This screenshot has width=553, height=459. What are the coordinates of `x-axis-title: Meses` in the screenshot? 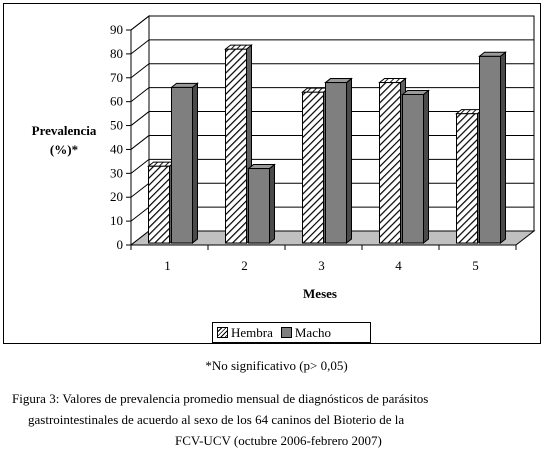 It's located at (320, 293).